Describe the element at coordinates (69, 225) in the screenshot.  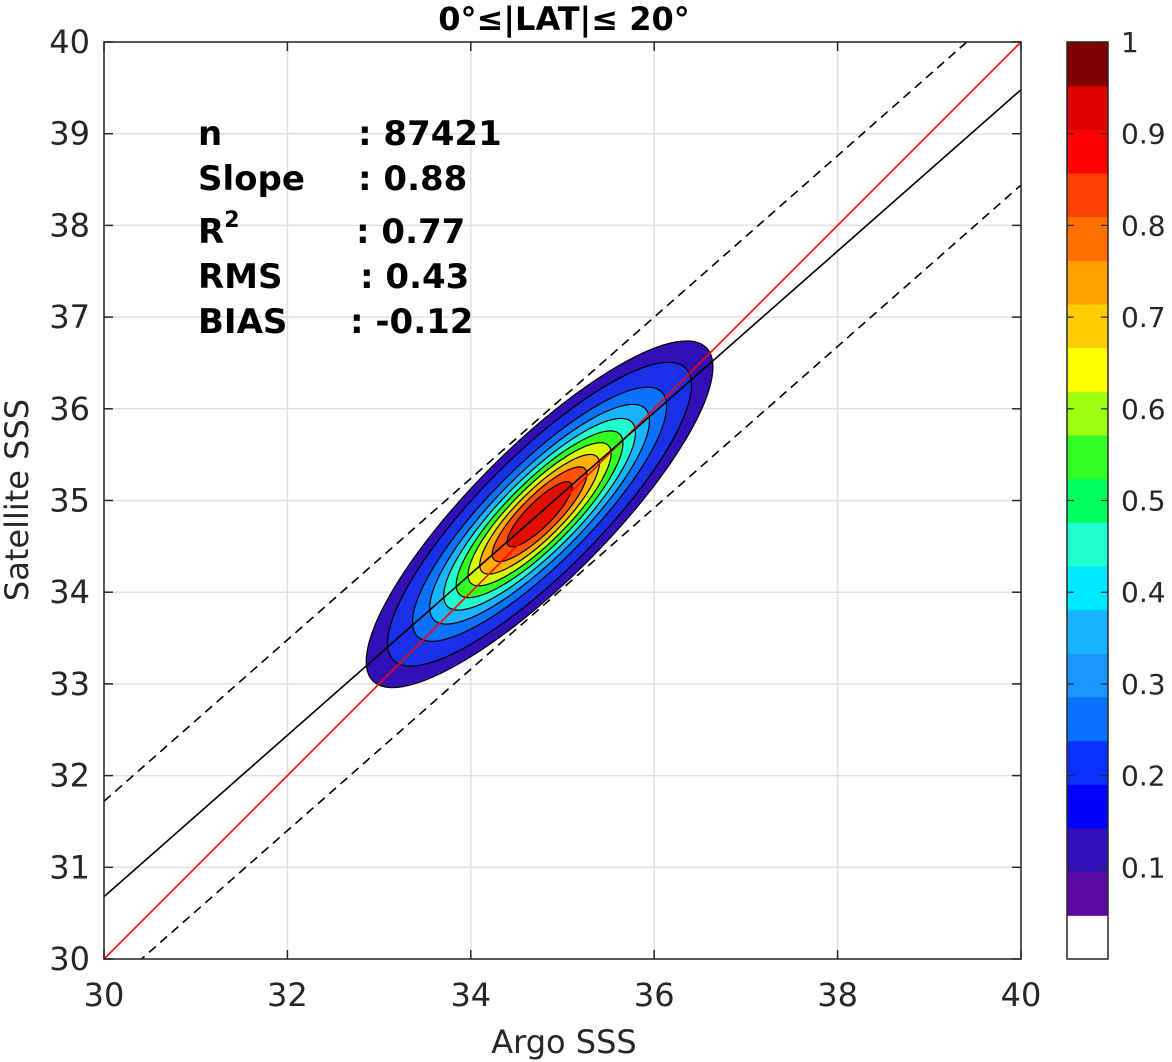
I see `y-tick-label: 38` at that location.